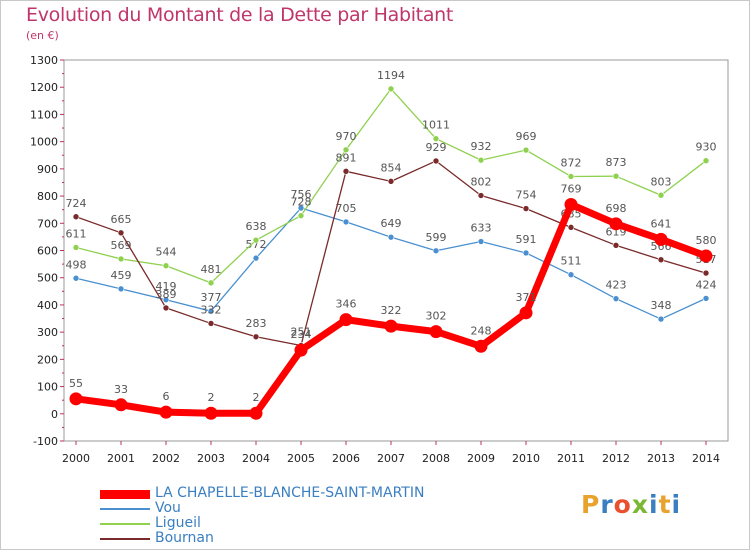 This screenshot has height=550, width=750. What do you see at coordinates (168, 508) in the screenshot?
I see `legend-label: Vou` at bounding box center [168, 508].